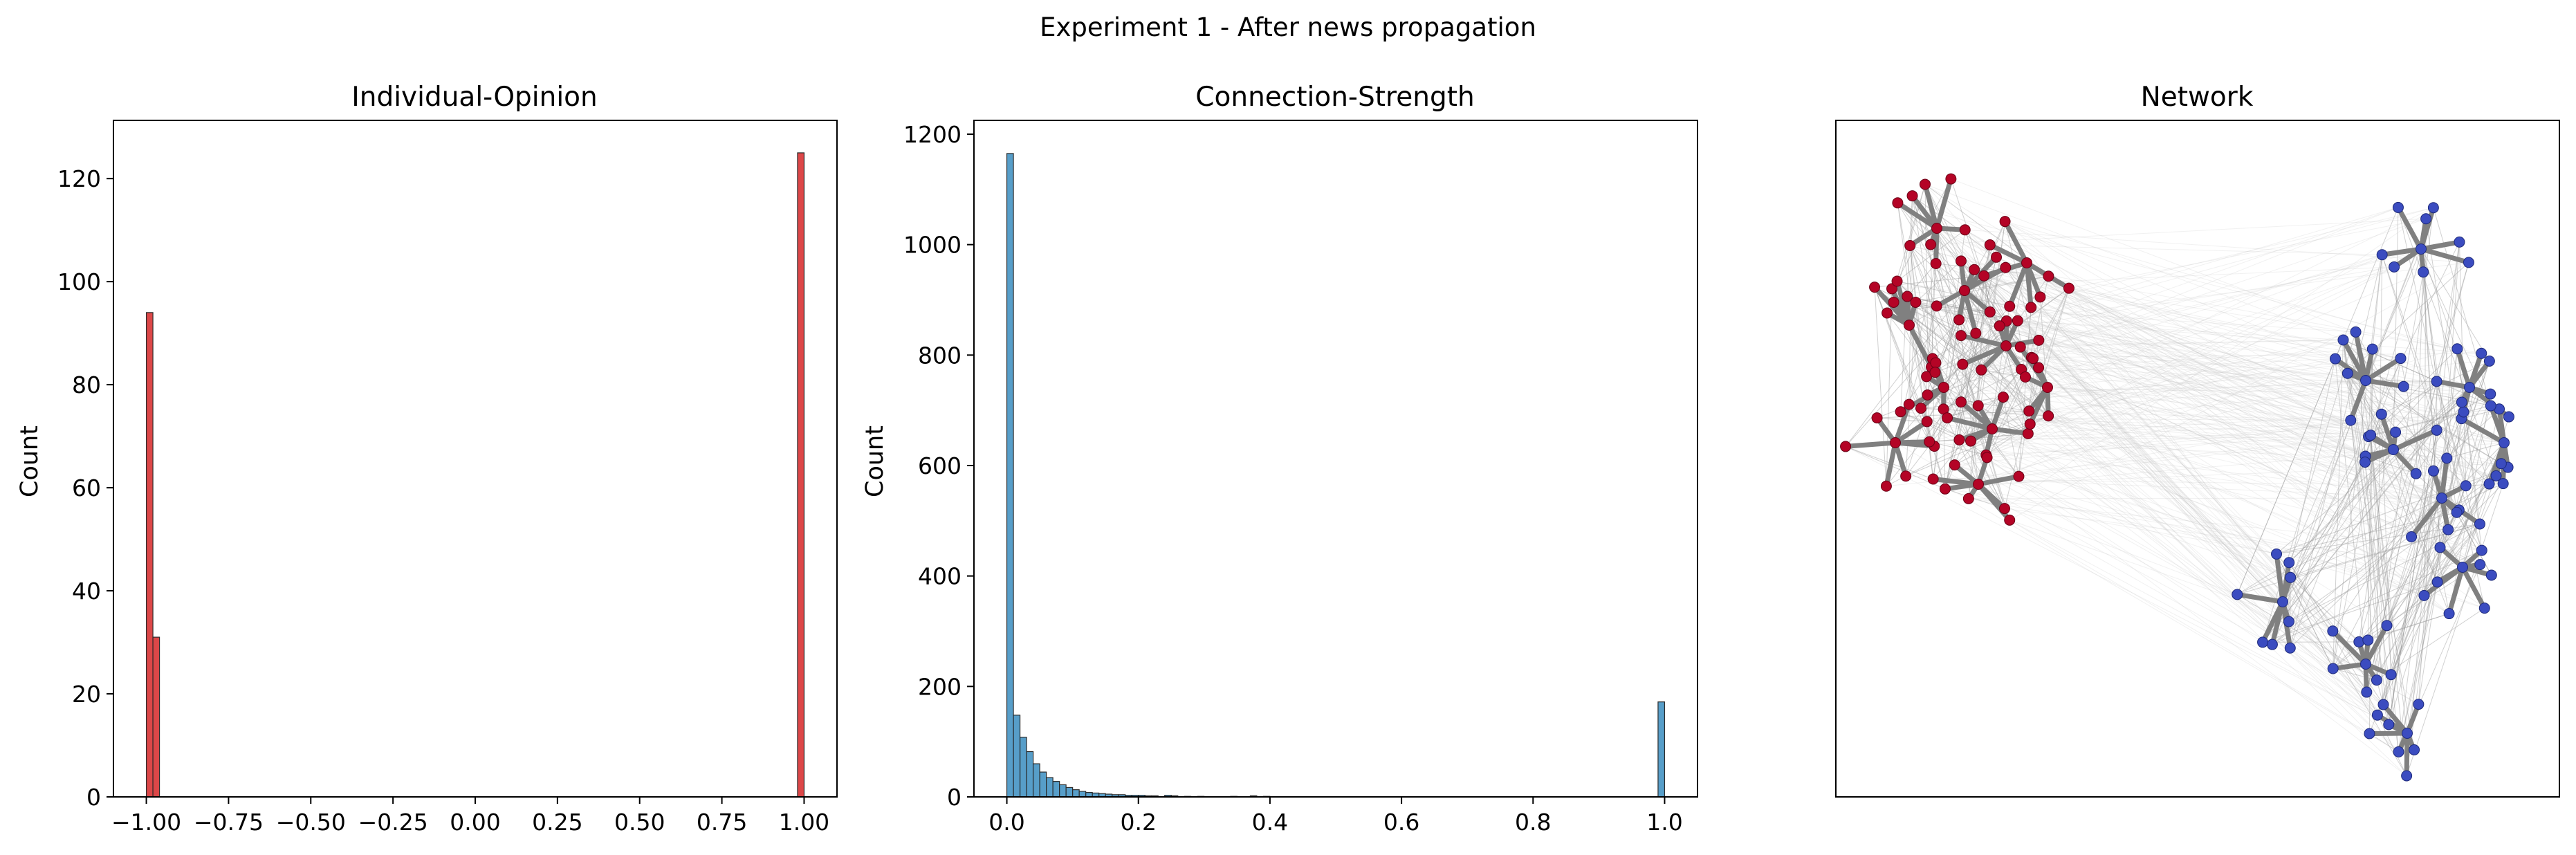 This screenshot has width=2576, height=855. Describe the element at coordinates (1533, 822) in the screenshot. I see `strength-xtick-label: 0.8` at that location.